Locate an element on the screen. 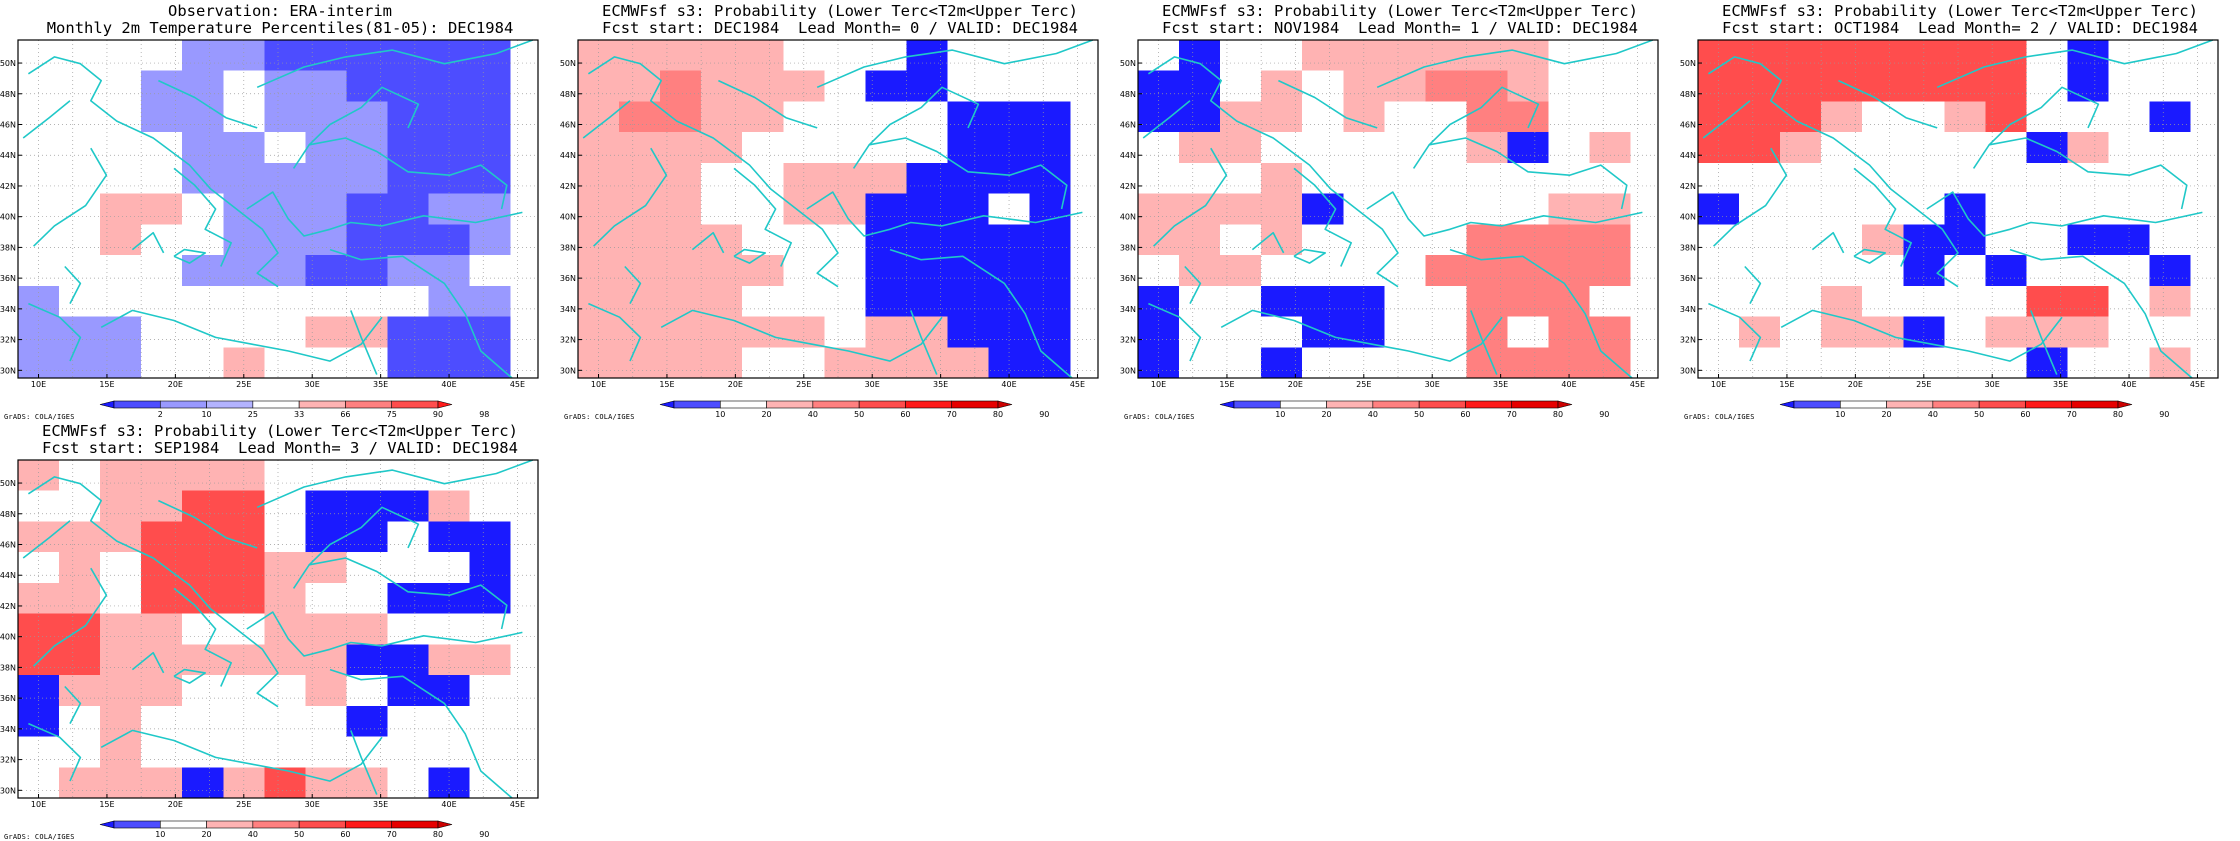 This screenshot has width=2240, height=841. colorbar-label: 40 is located at coordinates (1933, 414).